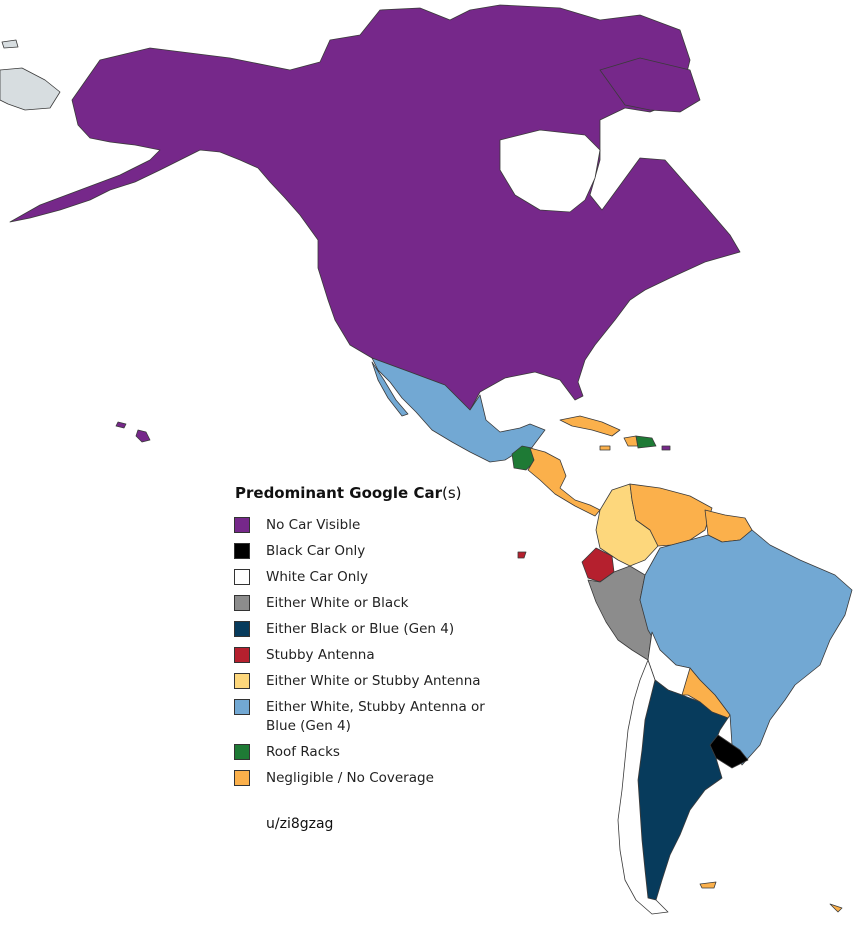 This screenshot has width=859, height=926. I want to click on legend-label: Stubby Antenna, so click(320, 655).